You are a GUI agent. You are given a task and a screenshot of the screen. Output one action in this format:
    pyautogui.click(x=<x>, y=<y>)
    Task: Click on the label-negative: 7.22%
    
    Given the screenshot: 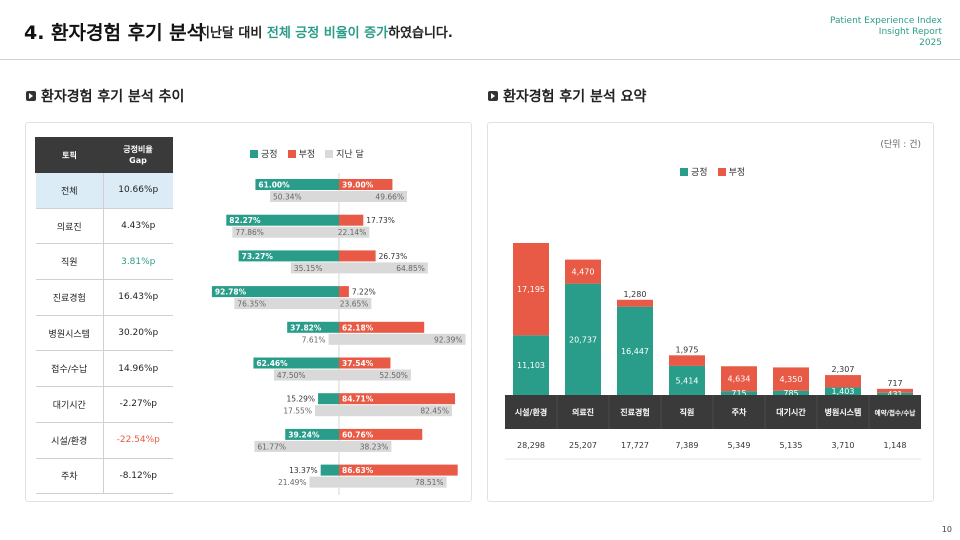 What is the action you would take?
    pyautogui.click(x=364, y=292)
    